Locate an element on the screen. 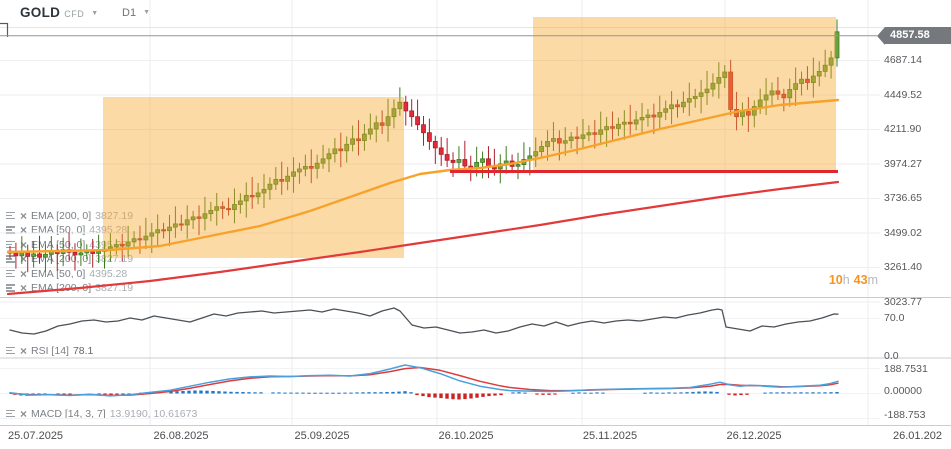 The image size is (951, 449). candle-countdown: 10h 43m is located at coordinates (819, 280).